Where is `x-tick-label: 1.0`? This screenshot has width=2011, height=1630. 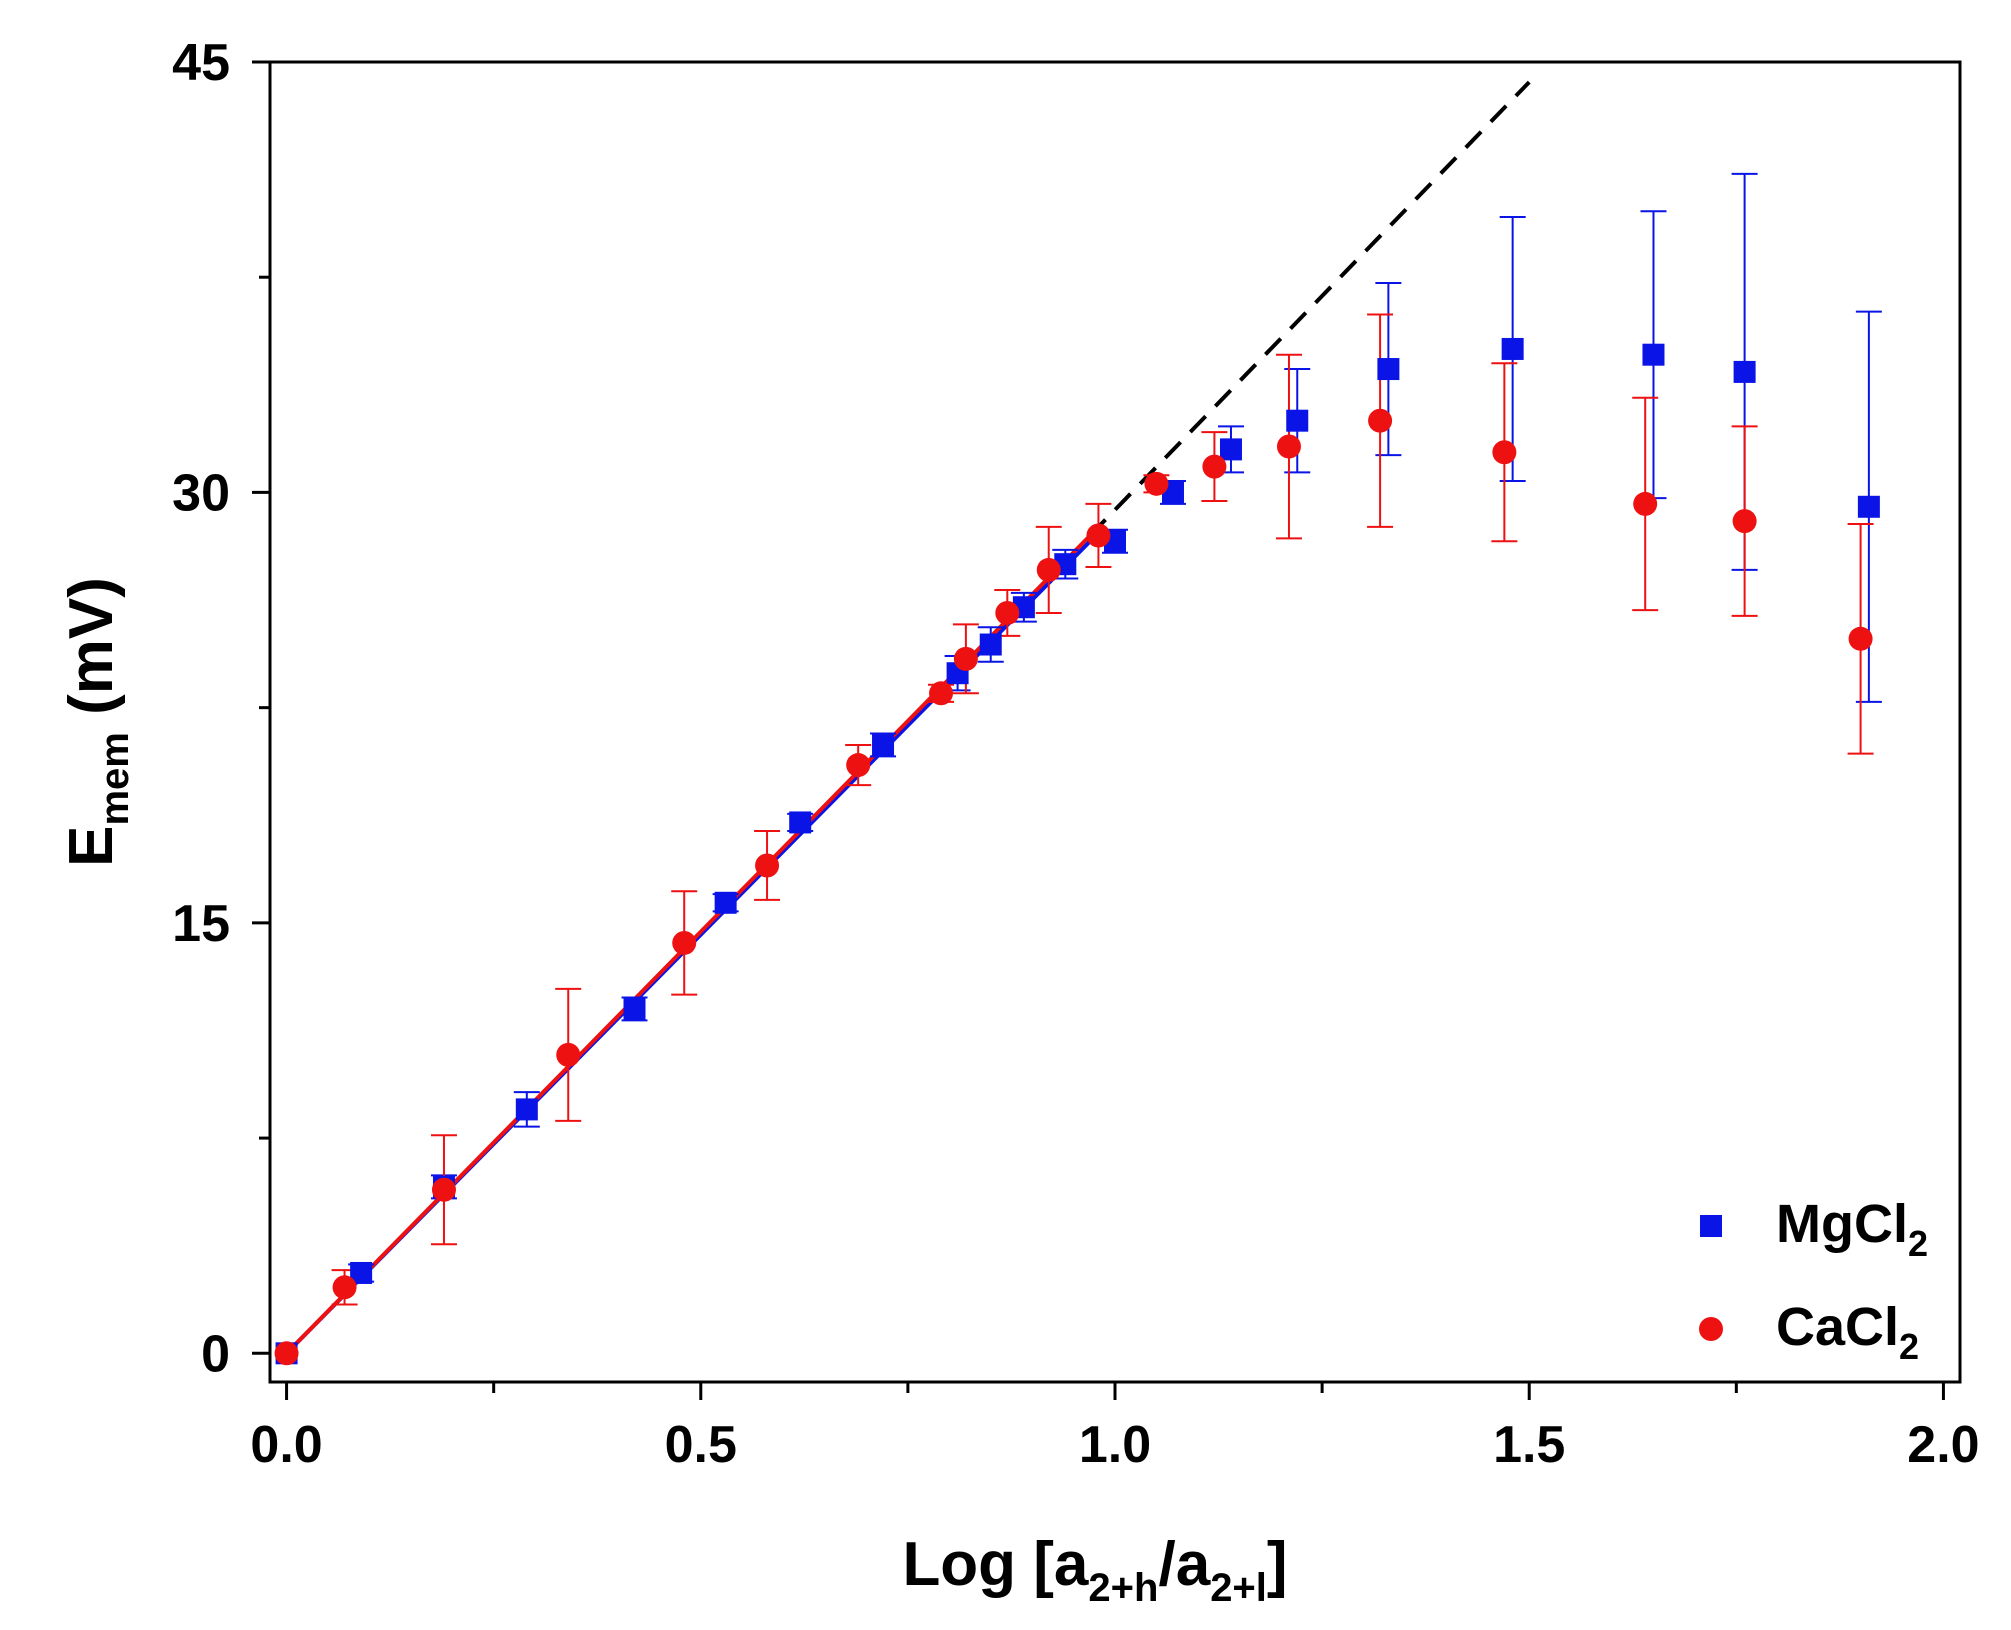 x-tick-label: 1.0 is located at coordinates (1115, 1445).